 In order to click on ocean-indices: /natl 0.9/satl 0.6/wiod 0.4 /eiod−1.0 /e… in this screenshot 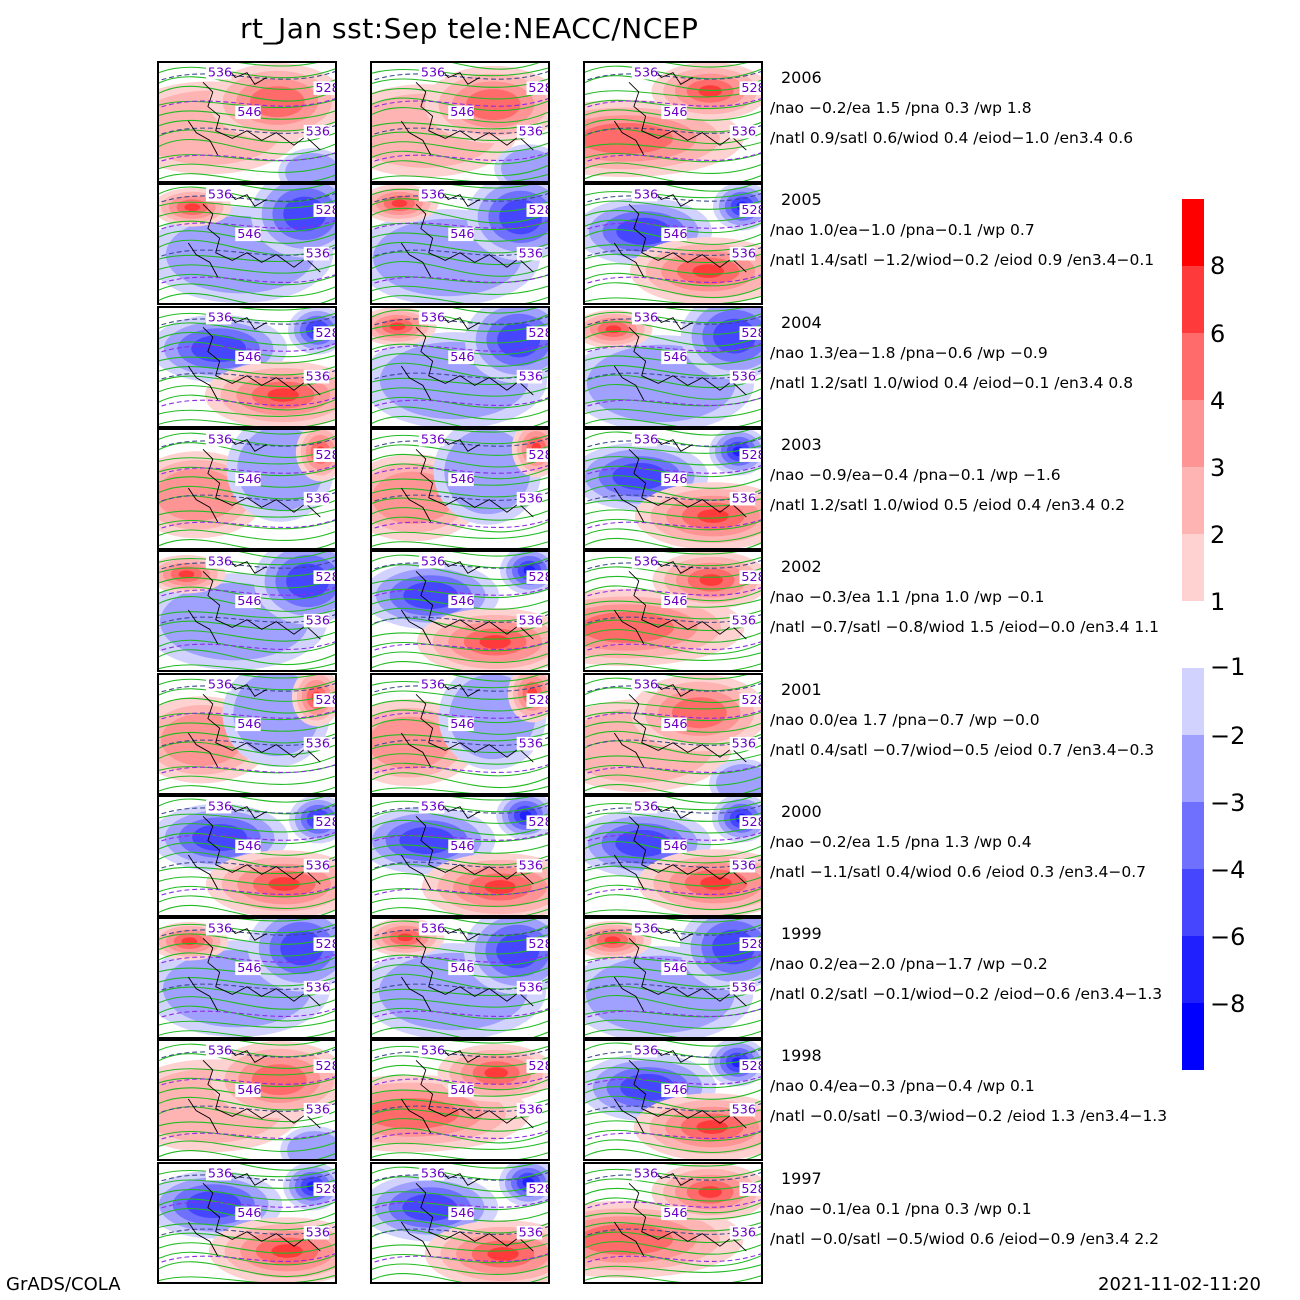, I will do `click(952, 138)`.